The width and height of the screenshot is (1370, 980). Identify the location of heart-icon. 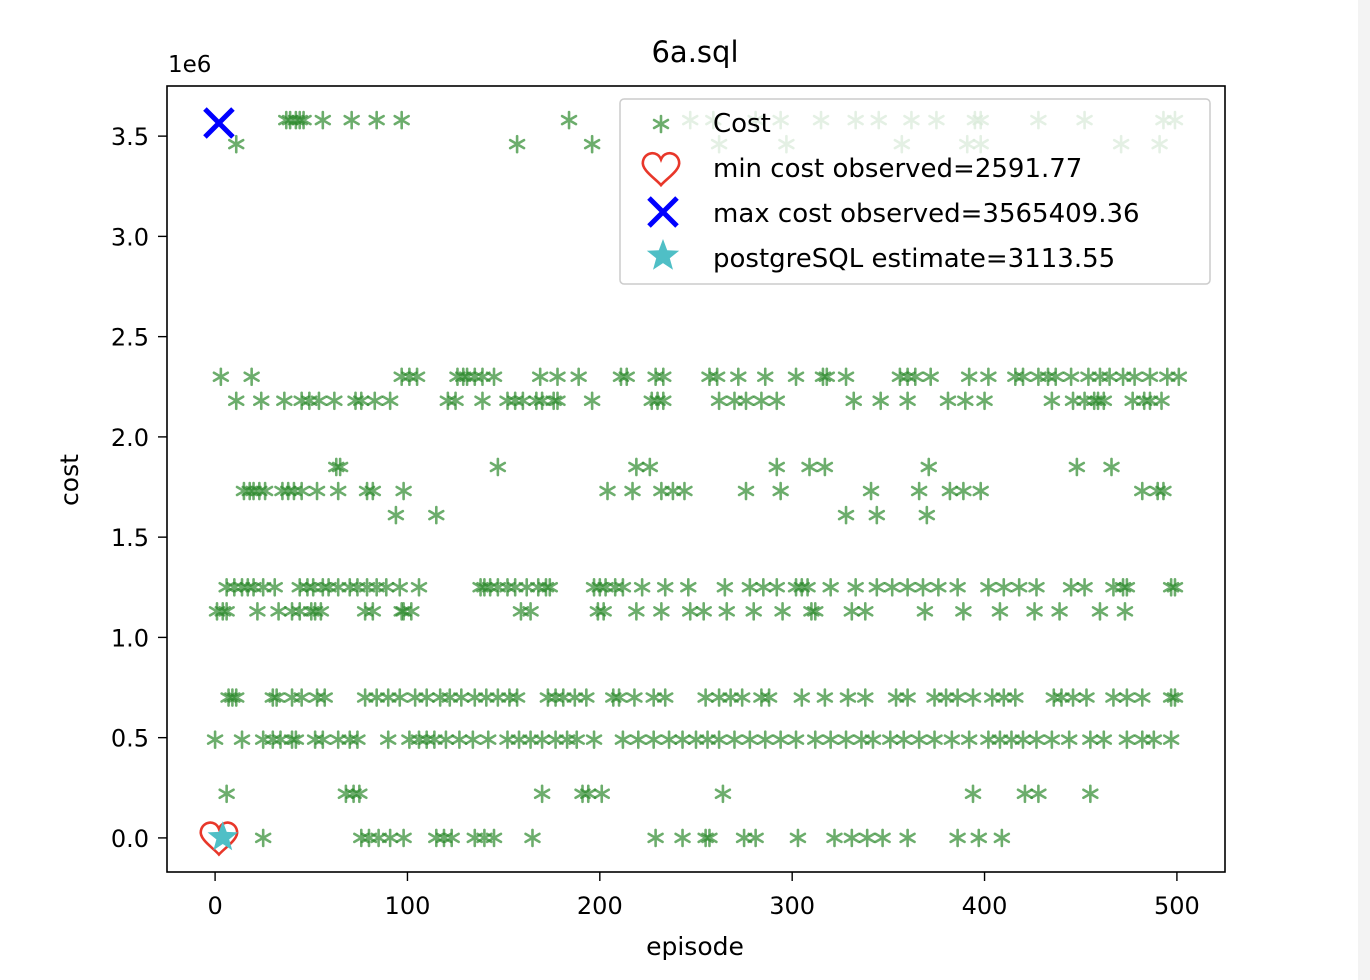
(661, 169).